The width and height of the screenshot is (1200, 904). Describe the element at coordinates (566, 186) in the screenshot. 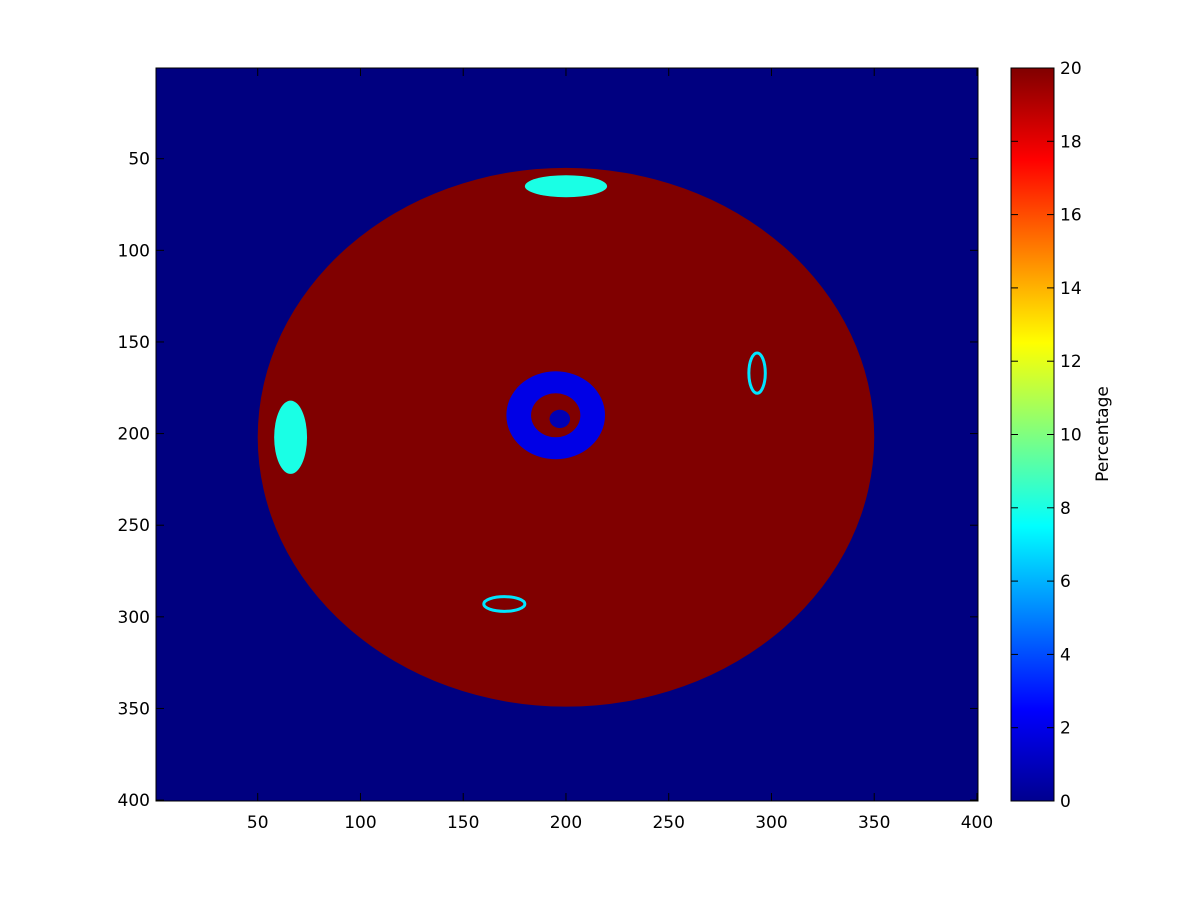

I see `region-top-edge-band` at that location.